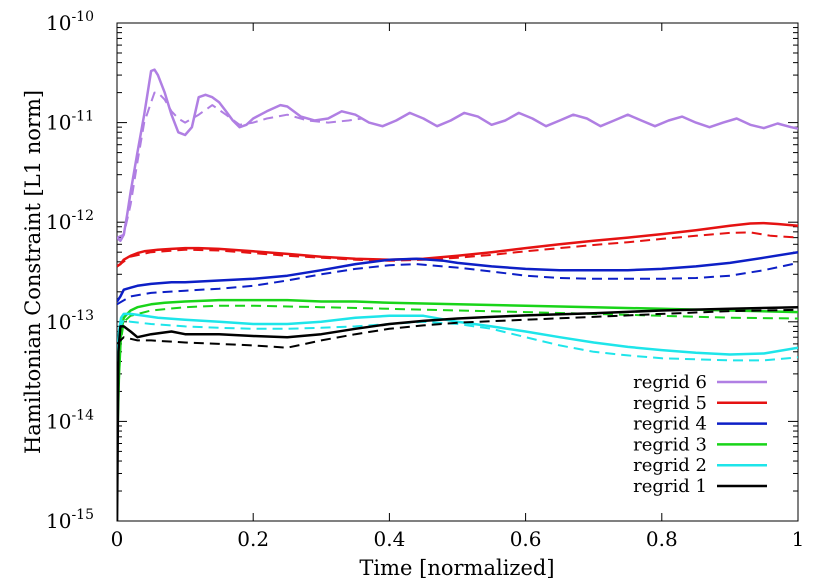  Describe the element at coordinates (670, 382) in the screenshot. I see `legend-label: regrid 6` at that location.